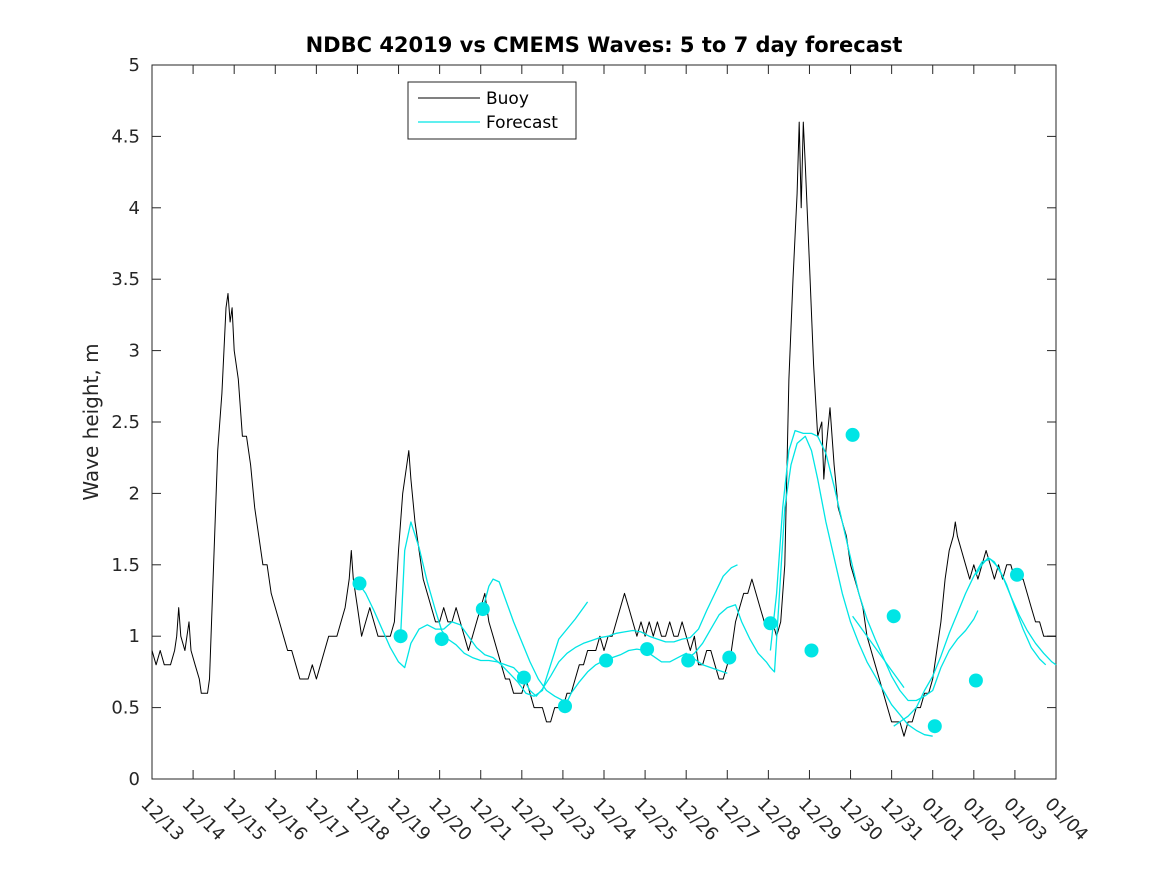  Describe the element at coordinates (134, 493) in the screenshot. I see `y-tick-label: 2` at that location.